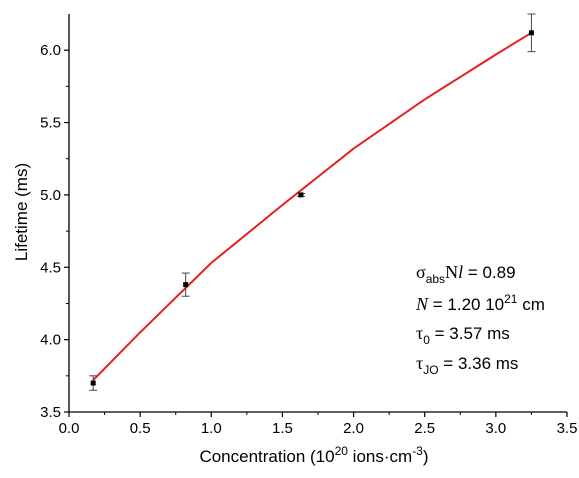  I want to click on x-tick-label: 0.0, so click(69, 428).